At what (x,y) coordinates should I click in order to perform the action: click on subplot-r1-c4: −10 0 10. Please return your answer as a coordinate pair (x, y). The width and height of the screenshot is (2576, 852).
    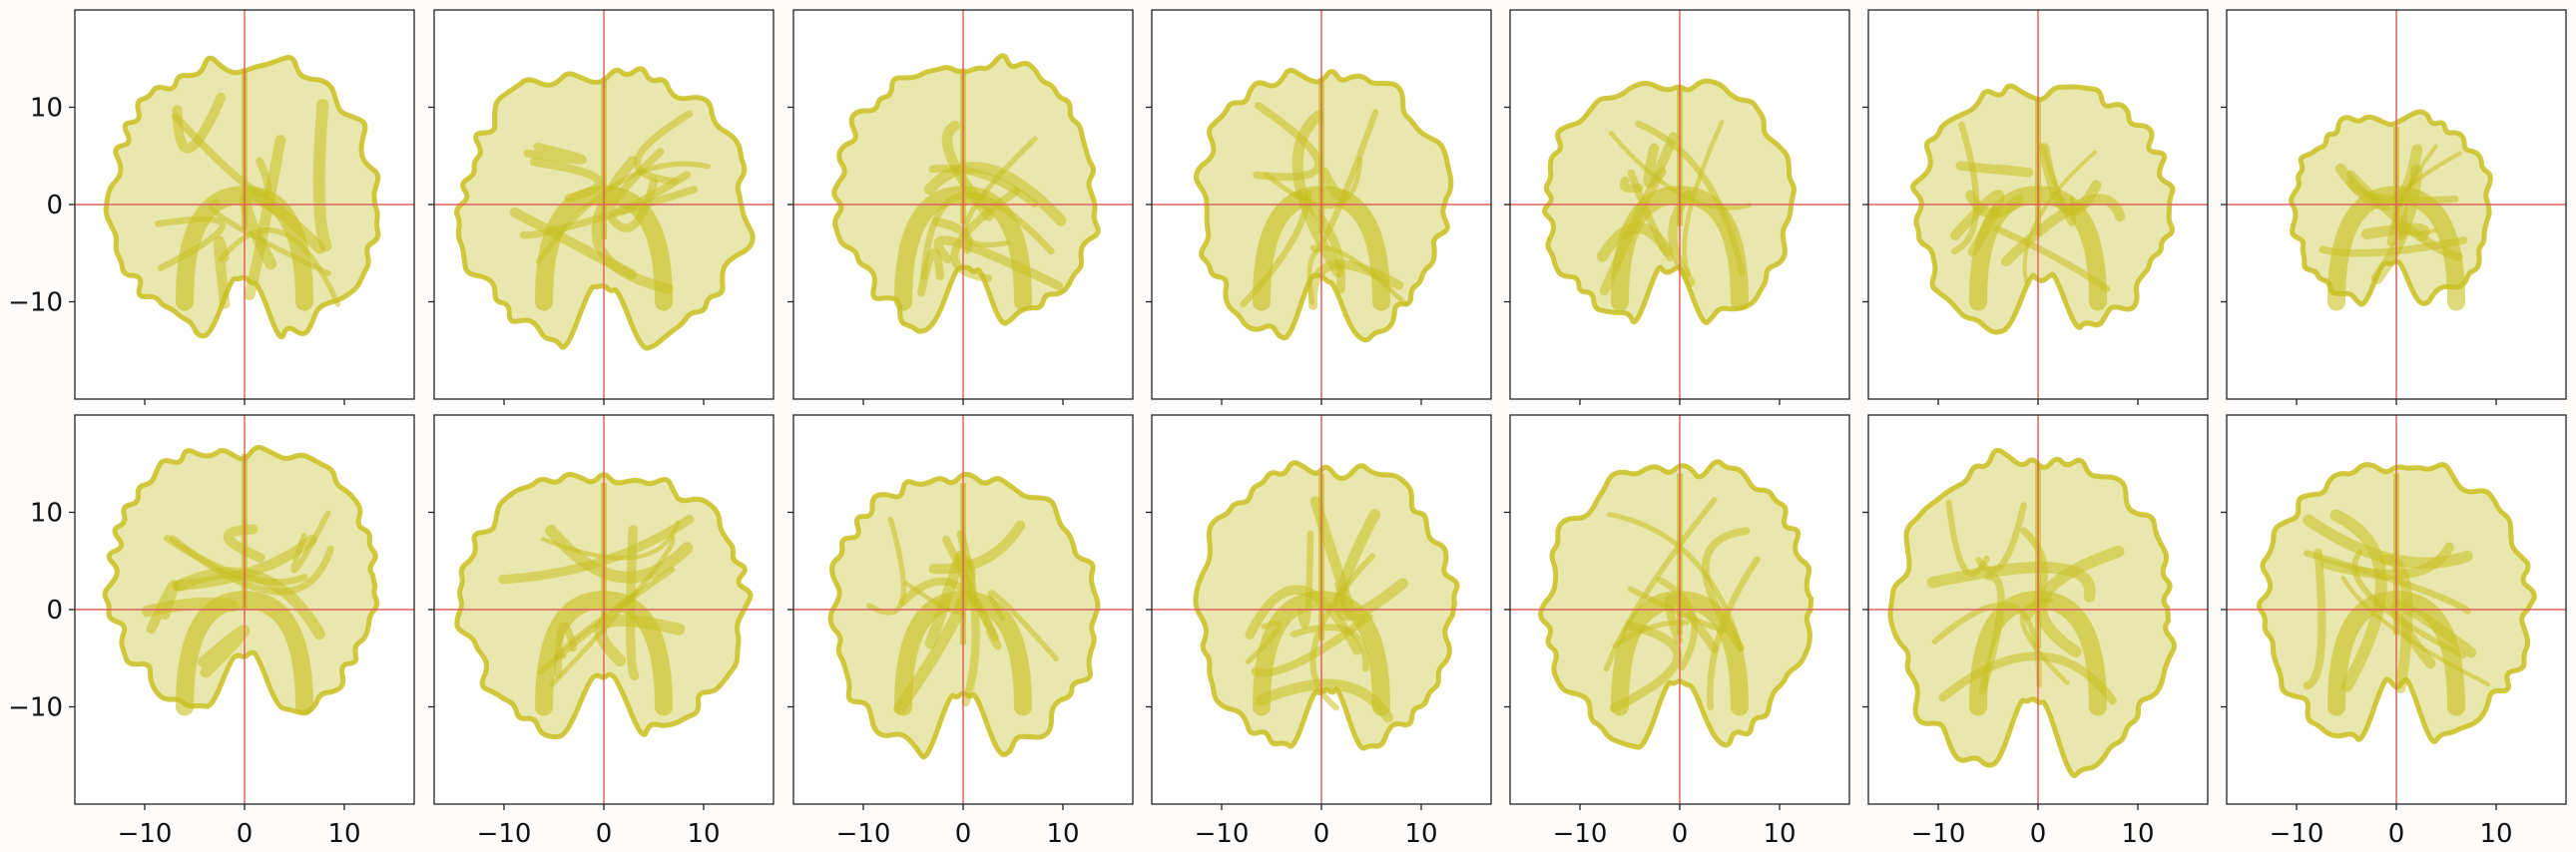
    Looking at the image, I should click on (1677, 631).